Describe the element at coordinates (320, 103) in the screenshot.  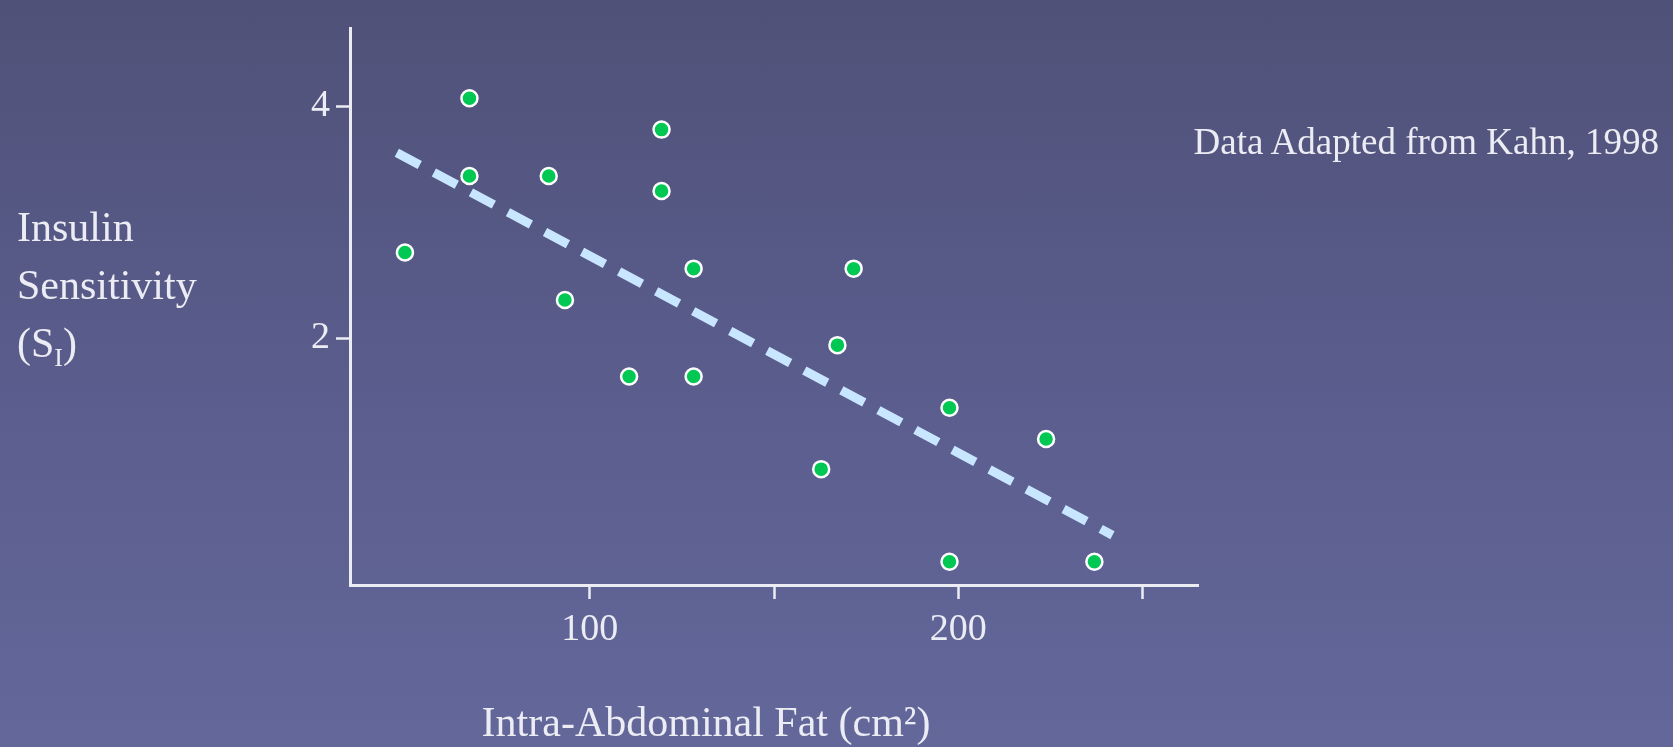
I see `y-tick-label: 4` at that location.